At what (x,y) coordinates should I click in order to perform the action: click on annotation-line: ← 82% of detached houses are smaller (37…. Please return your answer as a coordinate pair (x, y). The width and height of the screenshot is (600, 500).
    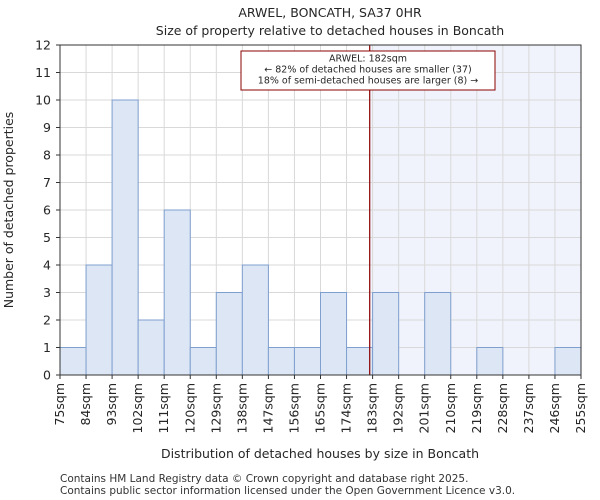
    Looking at the image, I should click on (367, 70).